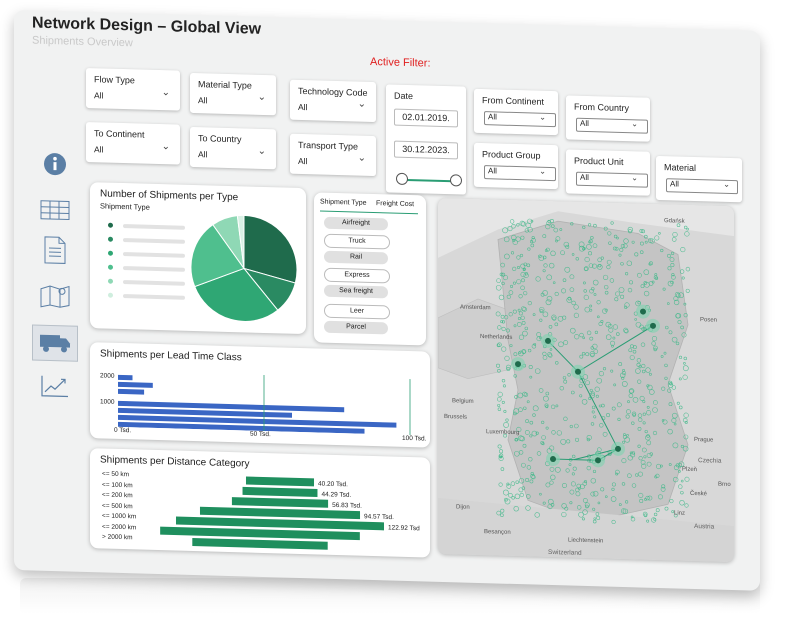 The image size is (799, 622). I want to click on filter-value: All, so click(584, 177).